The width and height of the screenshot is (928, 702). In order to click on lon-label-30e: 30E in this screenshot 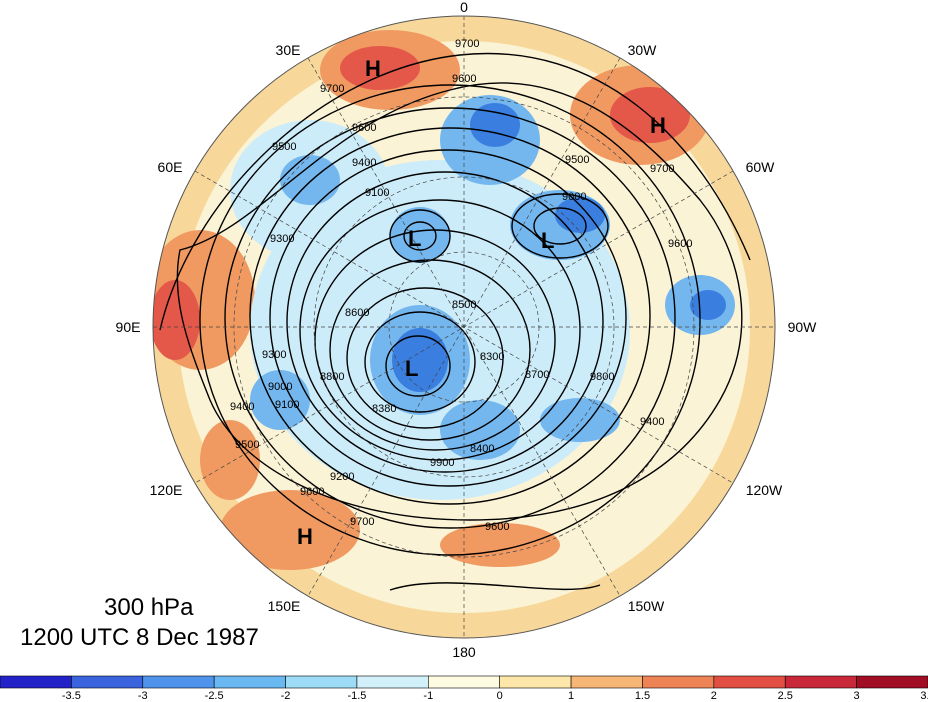, I will do `click(288, 50)`.